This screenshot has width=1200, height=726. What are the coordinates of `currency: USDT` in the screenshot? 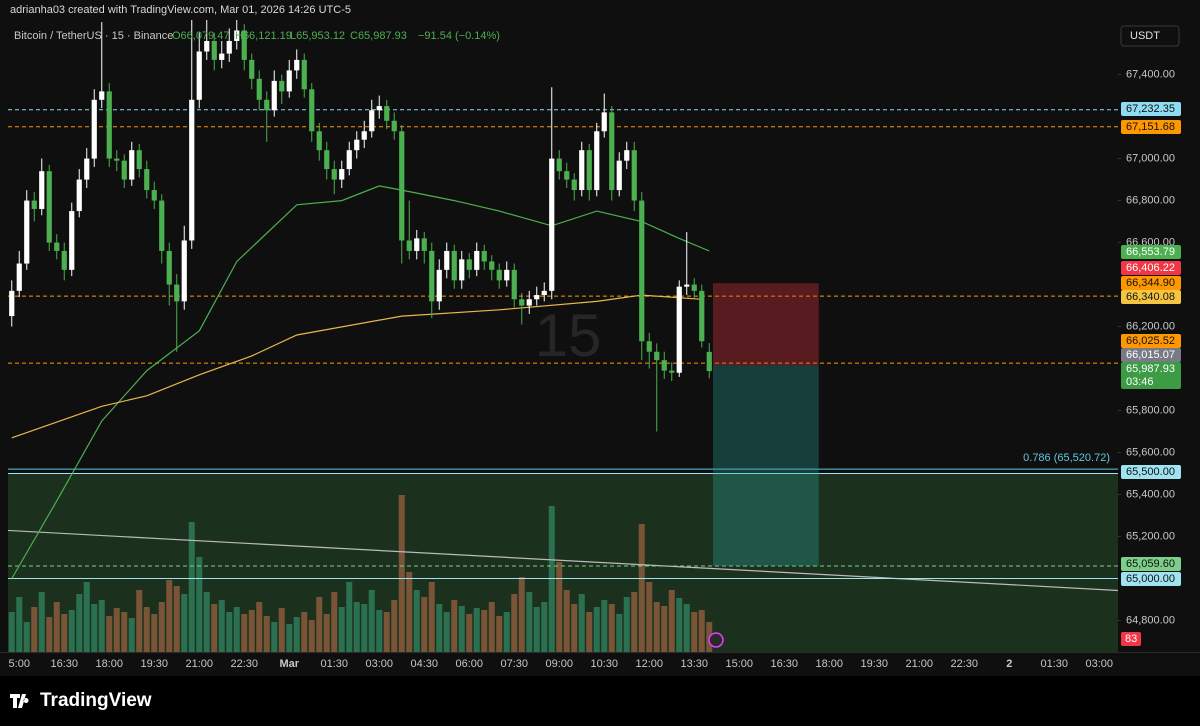 It's located at (1145, 36).